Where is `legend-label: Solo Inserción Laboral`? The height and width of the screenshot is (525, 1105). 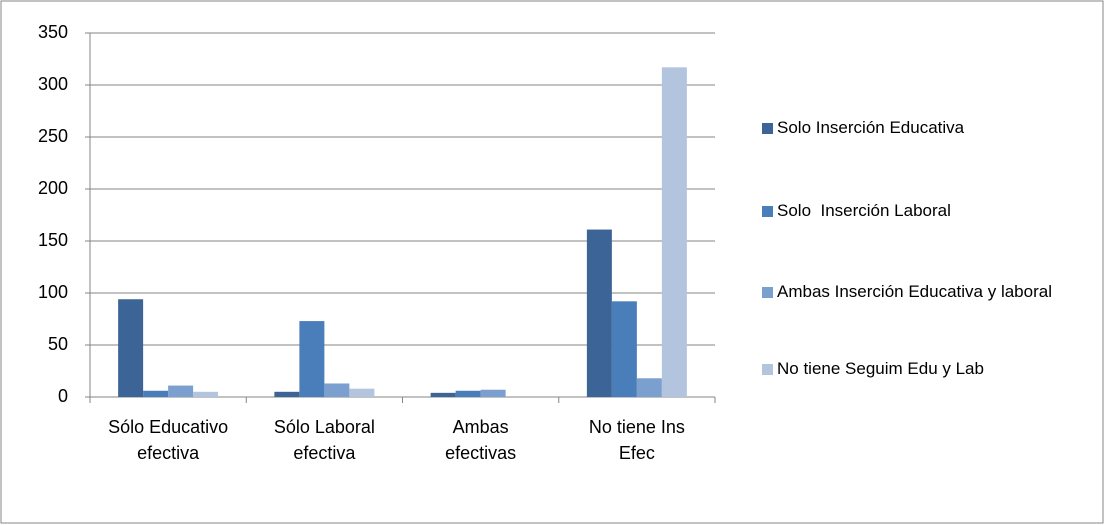 legend-label: Solo Inserción Laboral is located at coordinates (864, 210).